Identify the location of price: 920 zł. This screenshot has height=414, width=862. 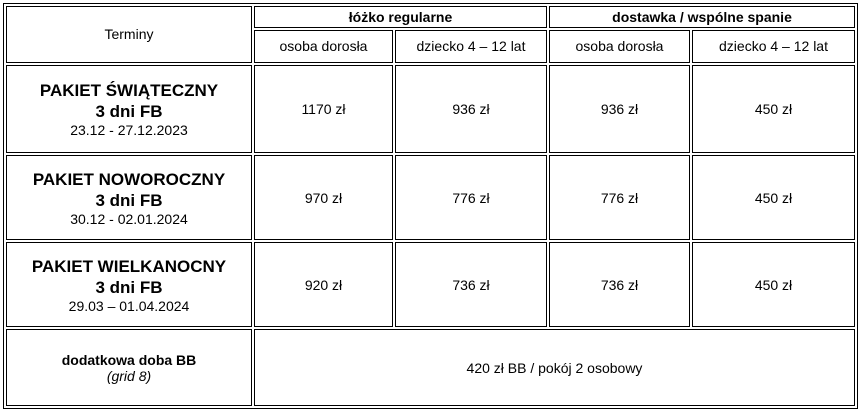
(323, 285).